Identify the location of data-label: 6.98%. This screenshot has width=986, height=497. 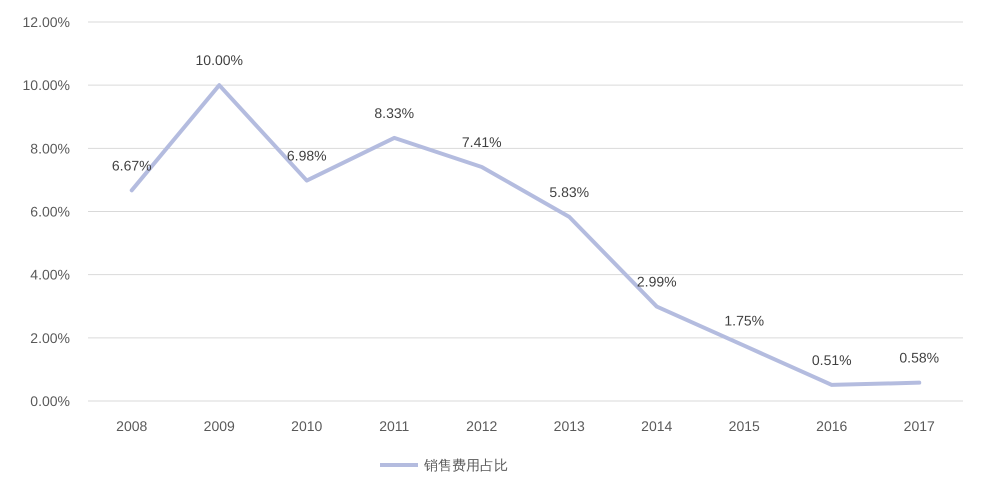
(306, 156).